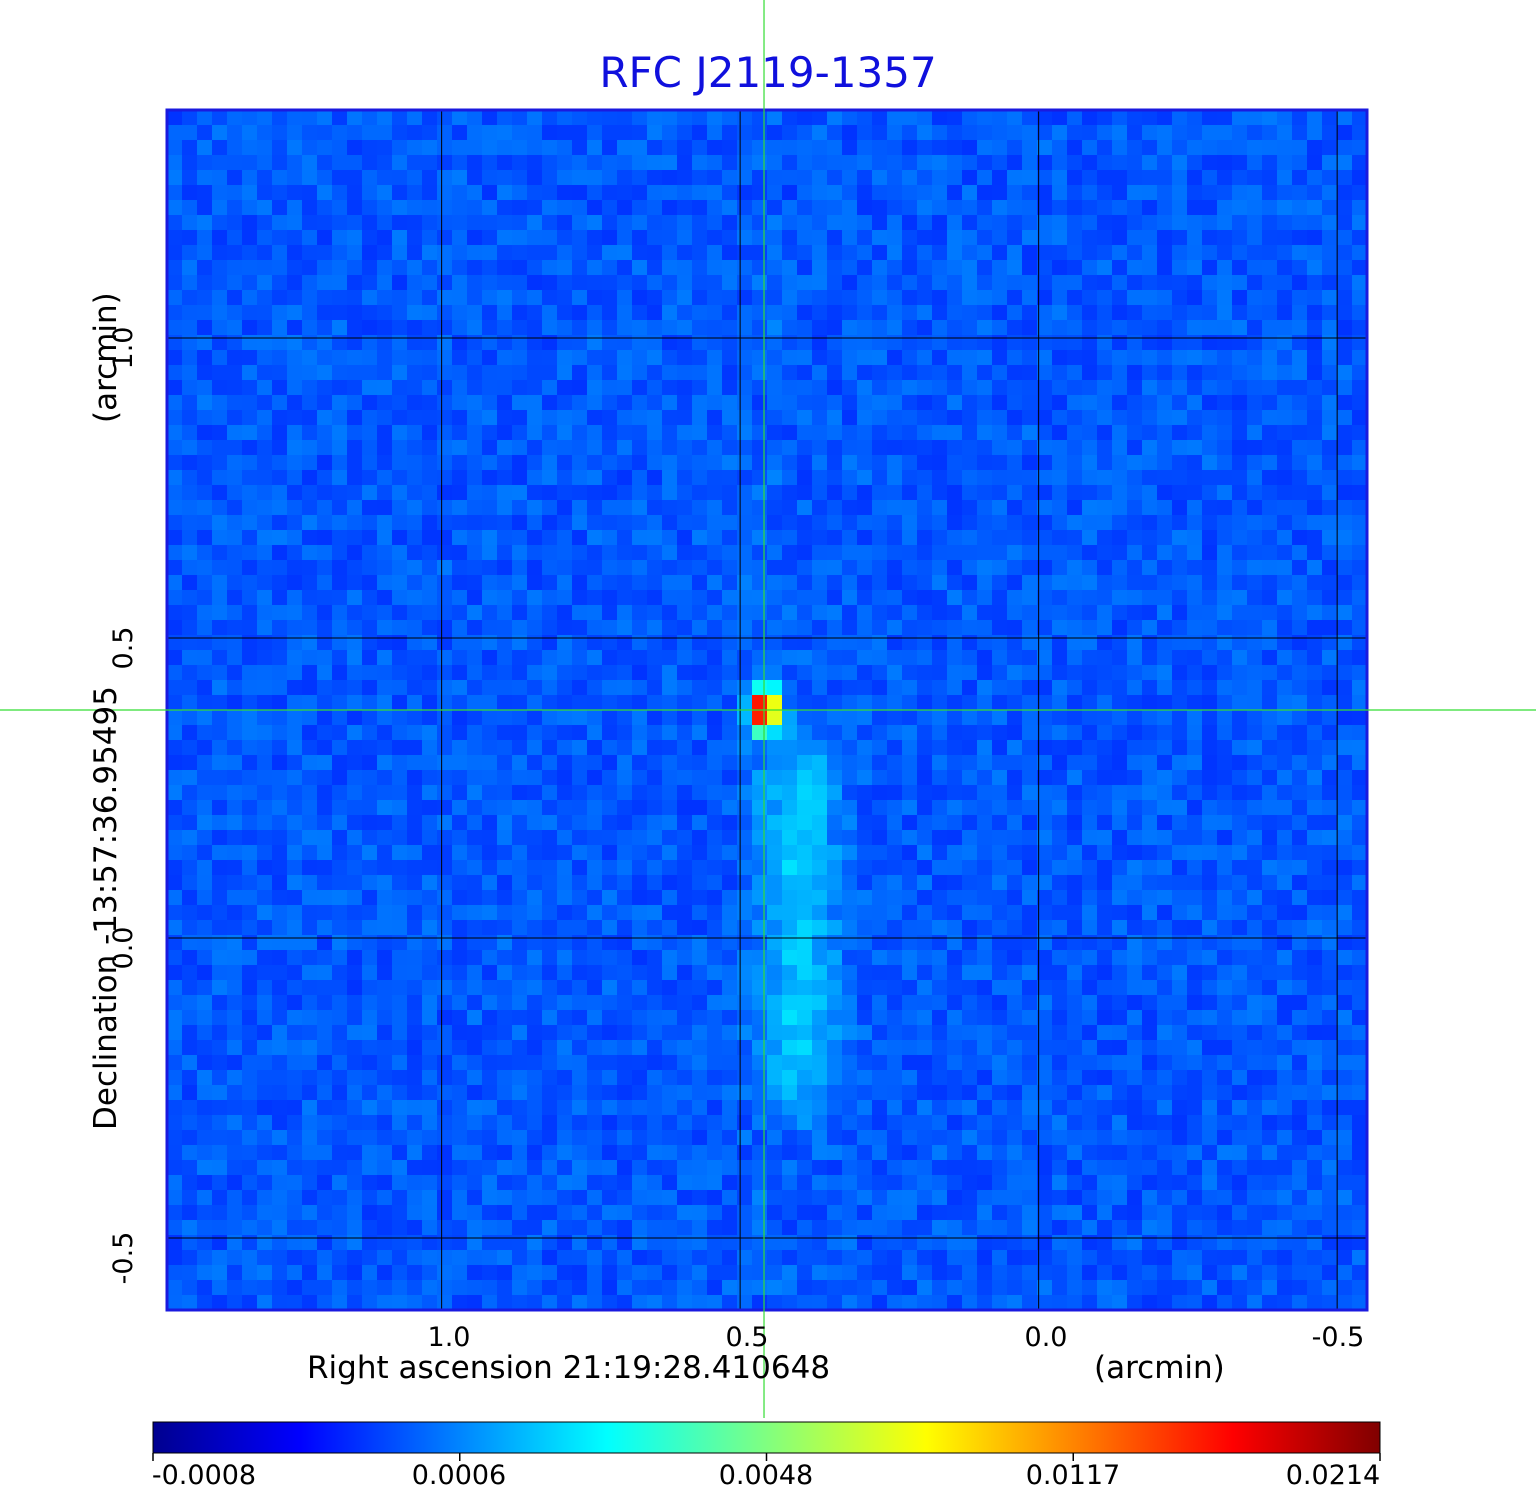 The width and height of the screenshot is (1536, 1511). What do you see at coordinates (204, 1475) in the screenshot?
I see `colorbar-tick-label: -0.0008` at bounding box center [204, 1475].